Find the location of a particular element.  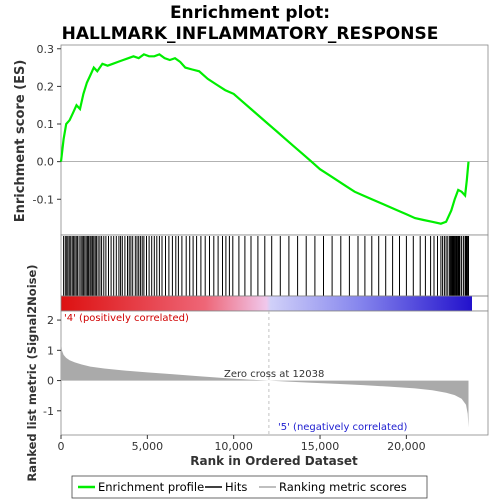

es-y-tick-label: 0.1 is located at coordinates (46, 124).